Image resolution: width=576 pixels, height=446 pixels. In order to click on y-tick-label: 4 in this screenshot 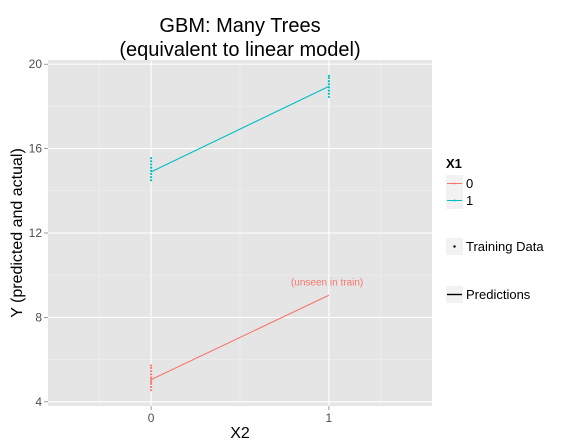, I will do `click(38, 402)`.